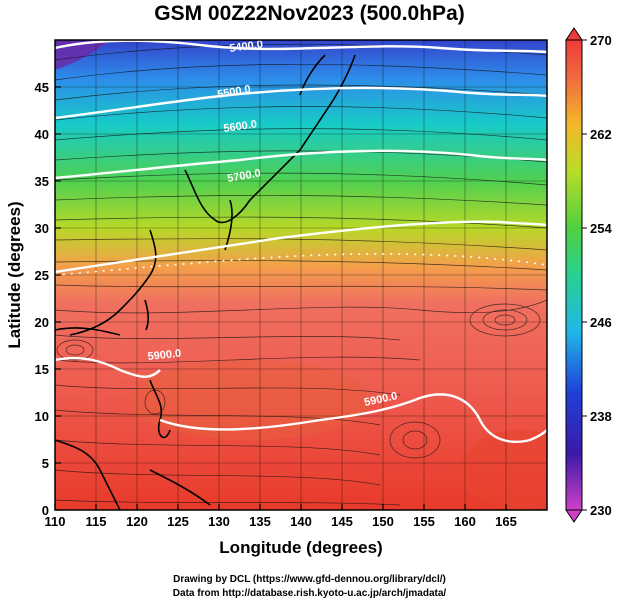 This screenshot has width=619, height=605. What do you see at coordinates (601, 510) in the screenshot?
I see `colorbar-tick-label: 230` at bounding box center [601, 510].